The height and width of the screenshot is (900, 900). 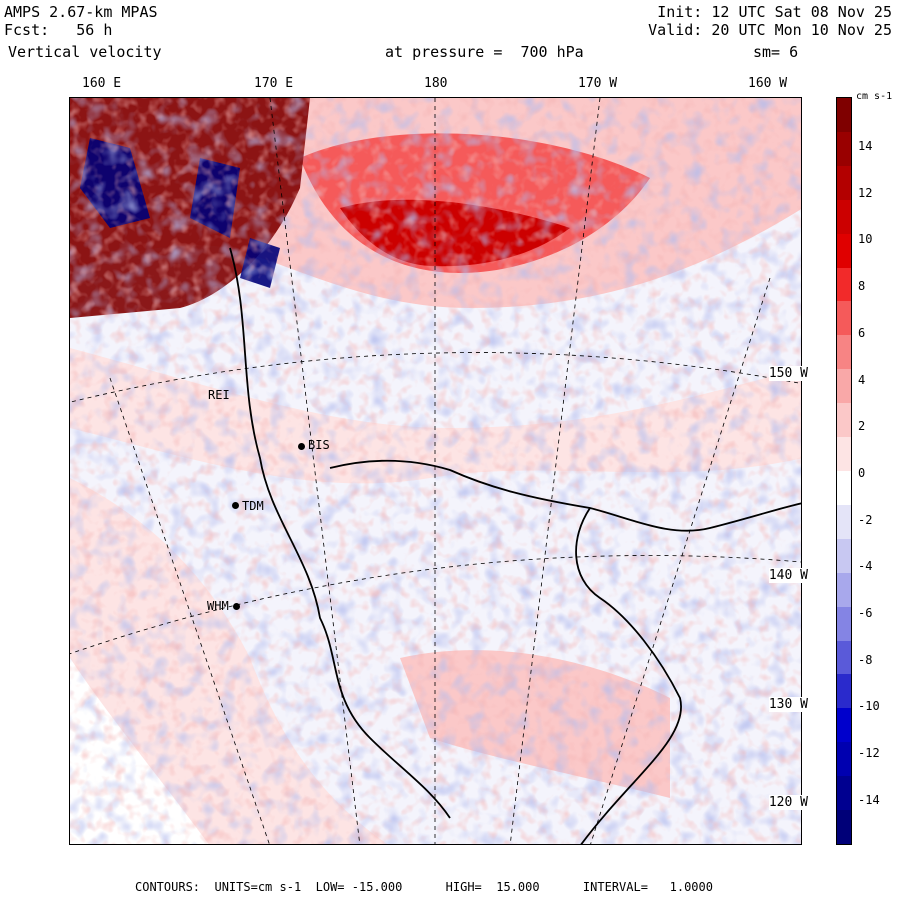 What do you see at coordinates (862, 472) in the screenshot?
I see `colorbar-tick-label: 0` at bounding box center [862, 472].